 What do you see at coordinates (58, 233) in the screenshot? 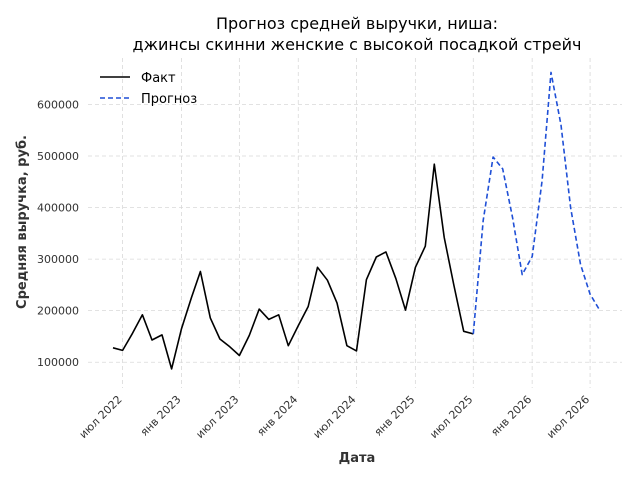
I see `y-axis-ticks: 100000 200000 300000 400000 500000 600000` at bounding box center [58, 233].